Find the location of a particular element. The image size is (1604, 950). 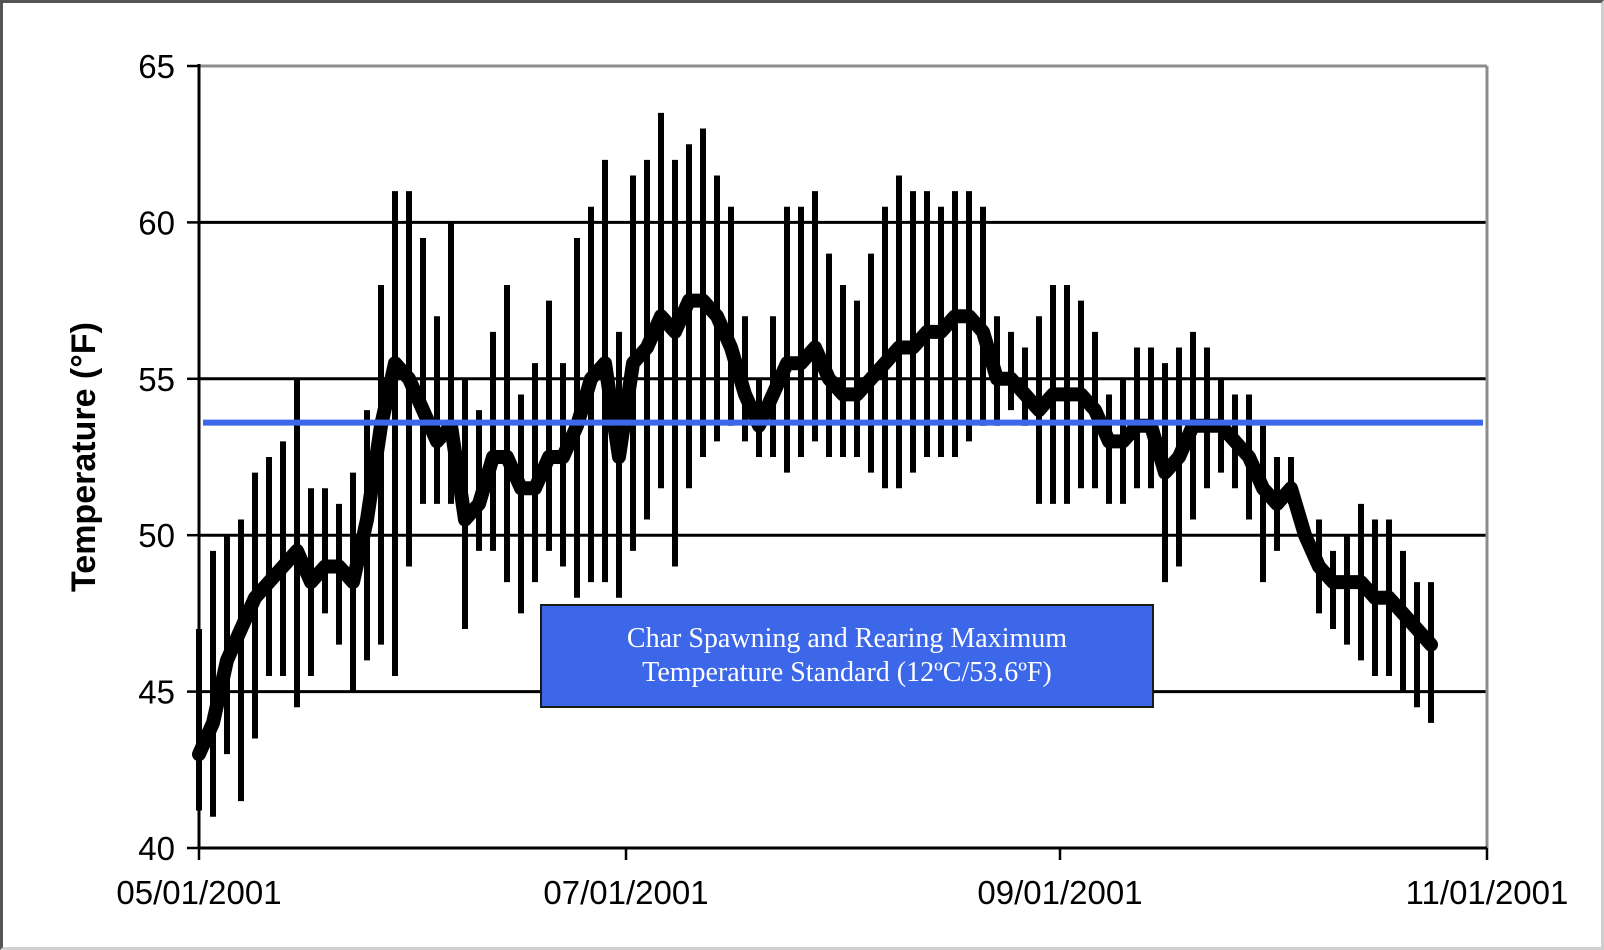

callout-line-2: Temperature Standard (12ºC/53.6ºF) is located at coordinates (847, 672).